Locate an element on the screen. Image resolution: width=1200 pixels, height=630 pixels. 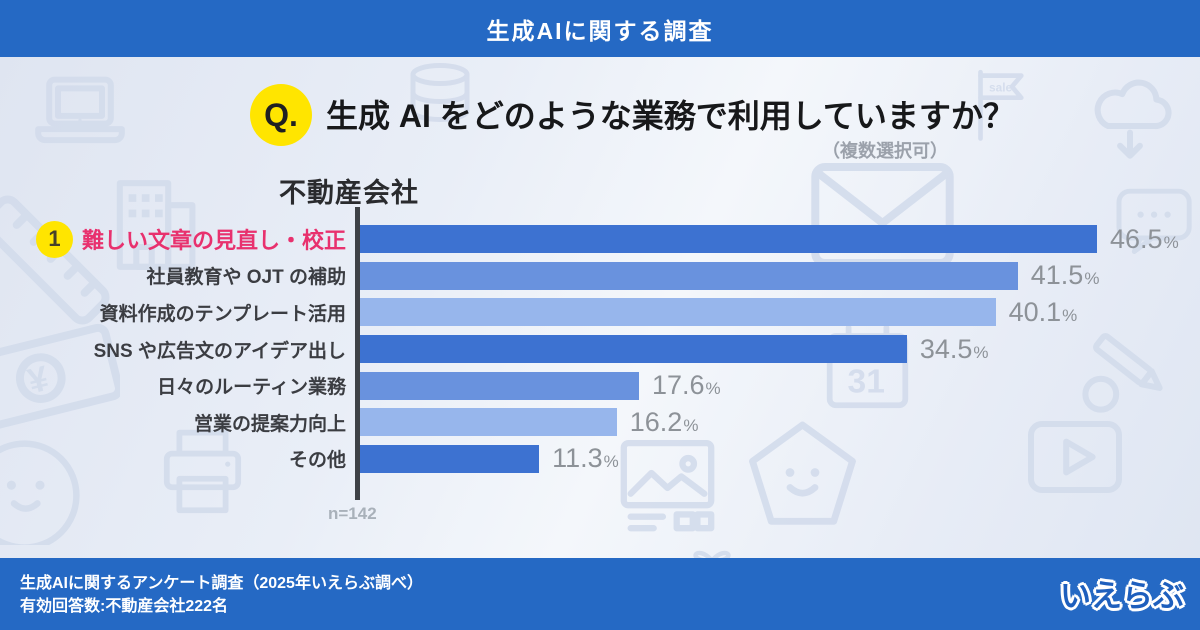
printer-icon is located at coordinates (202, 471).